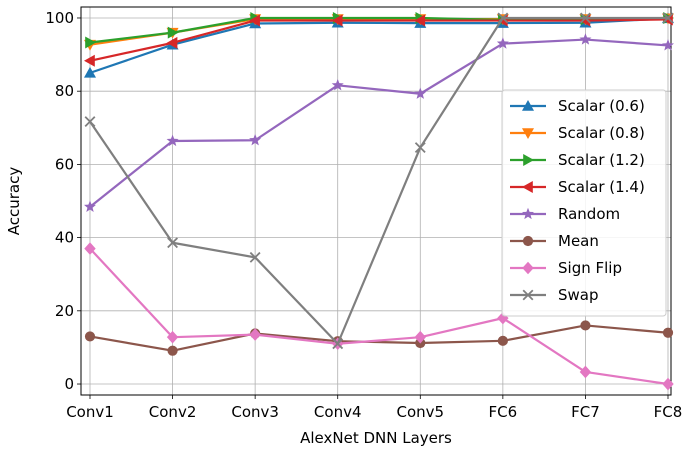 The width and height of the screenshot is (686, 449). What do you see at coordinates (578, 241) in the screenshot?
I see `legend-label: Mean` at bounding box center [578, 241].